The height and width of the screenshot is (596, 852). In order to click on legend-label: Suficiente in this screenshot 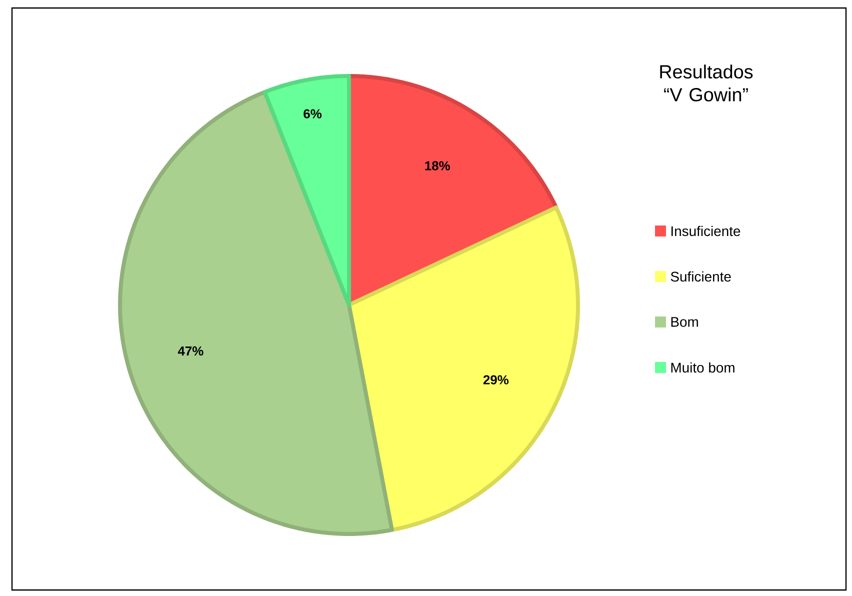, I will do `click(700, 276)`.